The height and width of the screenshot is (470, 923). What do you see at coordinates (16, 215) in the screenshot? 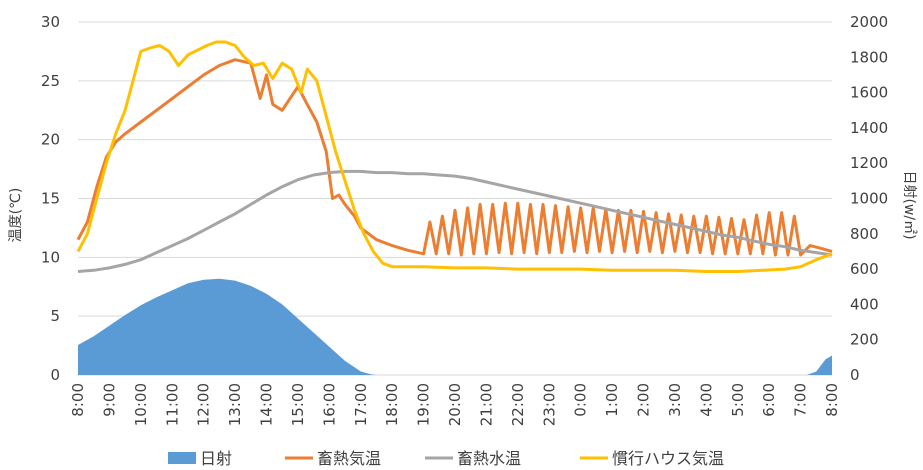
I see `y-axis-left-label: 温度(℃)` at bounding box center [16, 215].